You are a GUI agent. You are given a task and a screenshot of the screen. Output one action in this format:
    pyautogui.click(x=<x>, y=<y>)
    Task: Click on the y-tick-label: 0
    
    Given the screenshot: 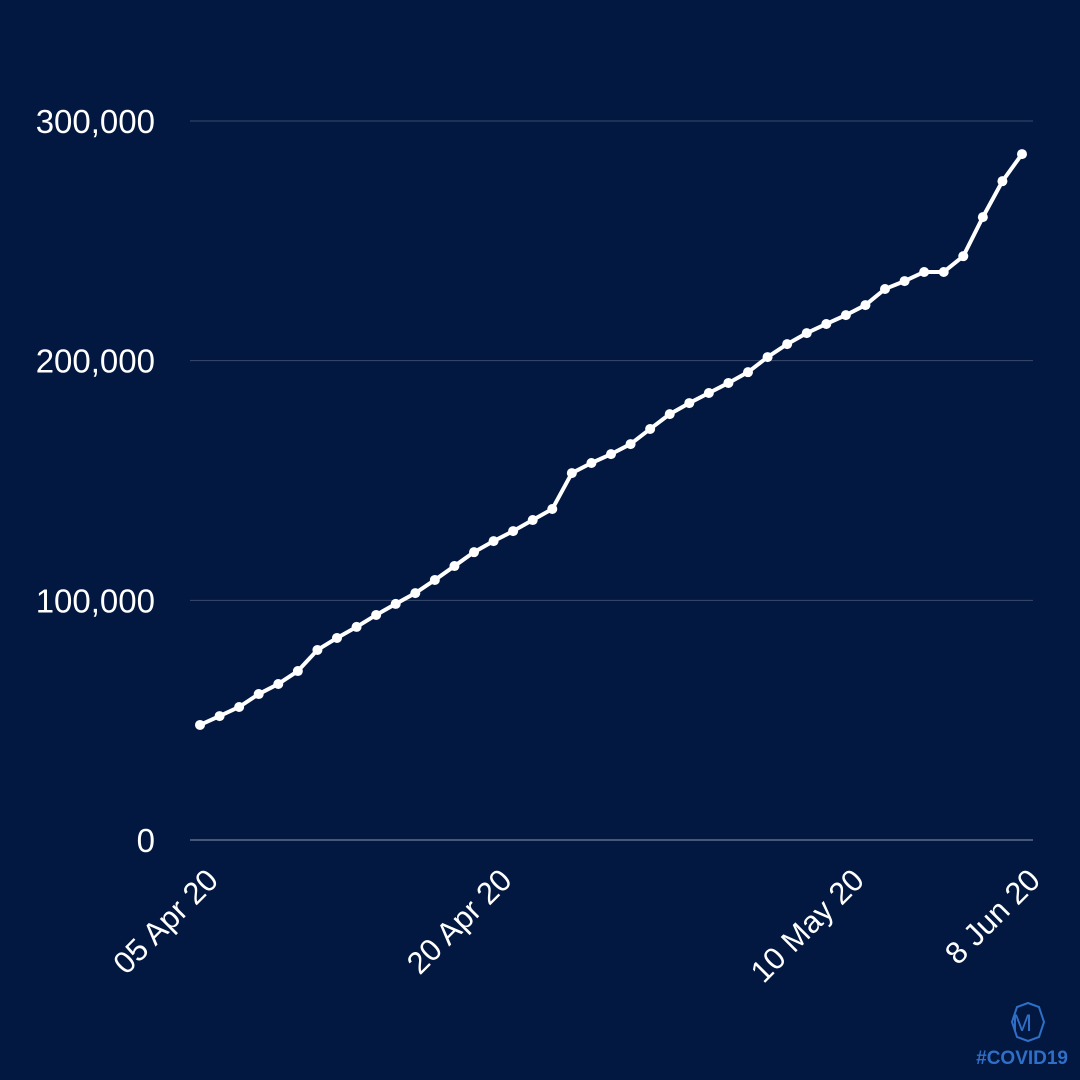 What is the action you would take?
    pyautogui.click(x=146, y=840)
    